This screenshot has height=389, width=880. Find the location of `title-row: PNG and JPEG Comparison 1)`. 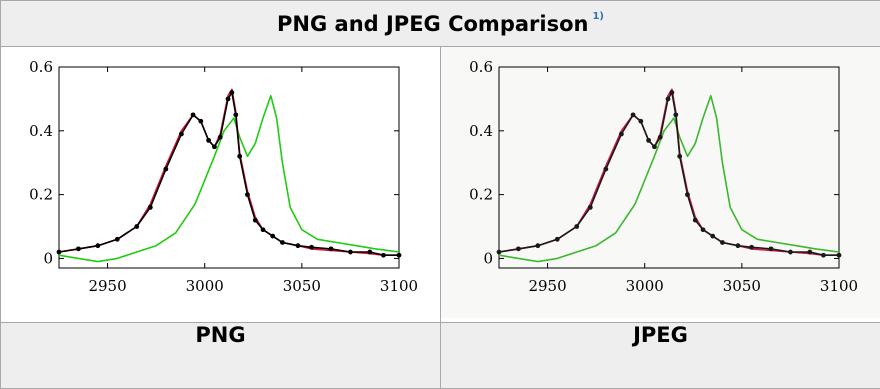

title-row: PNG and JPEG Comparison 1) is located at coordinates (440, 24).